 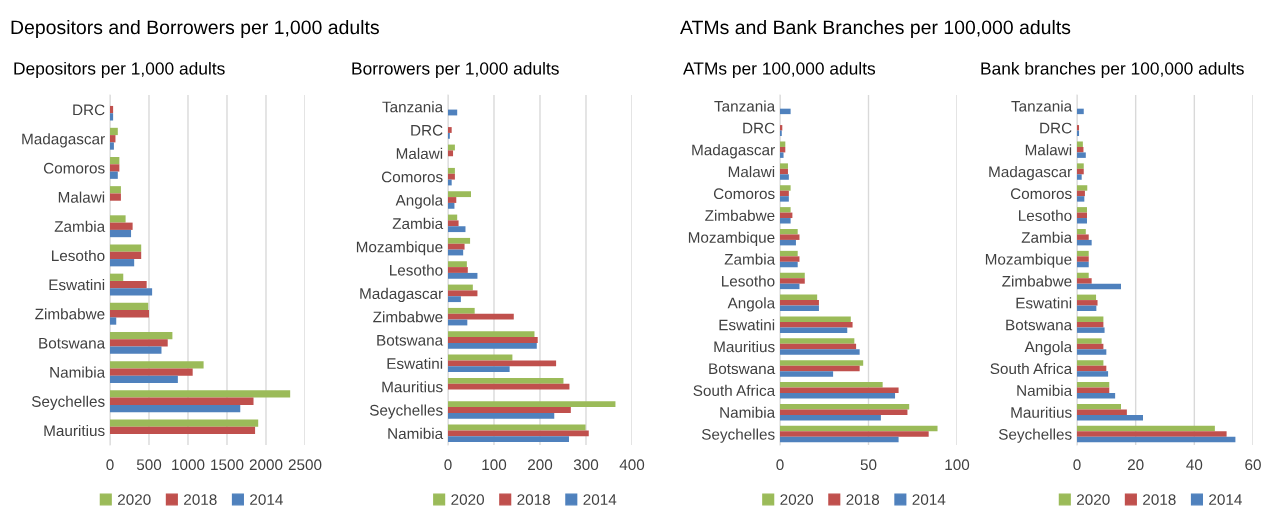 I want to click on x-tick-label: 400, so click(x=632, y=465).